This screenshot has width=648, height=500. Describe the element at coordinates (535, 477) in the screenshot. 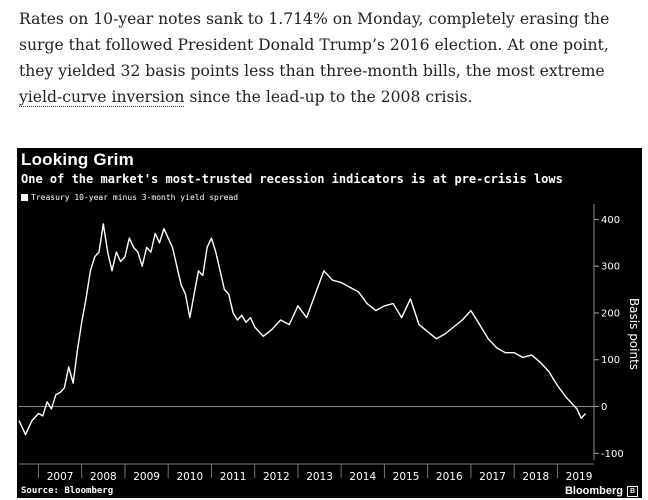

I see `x-tick-label: 2018` at that location.